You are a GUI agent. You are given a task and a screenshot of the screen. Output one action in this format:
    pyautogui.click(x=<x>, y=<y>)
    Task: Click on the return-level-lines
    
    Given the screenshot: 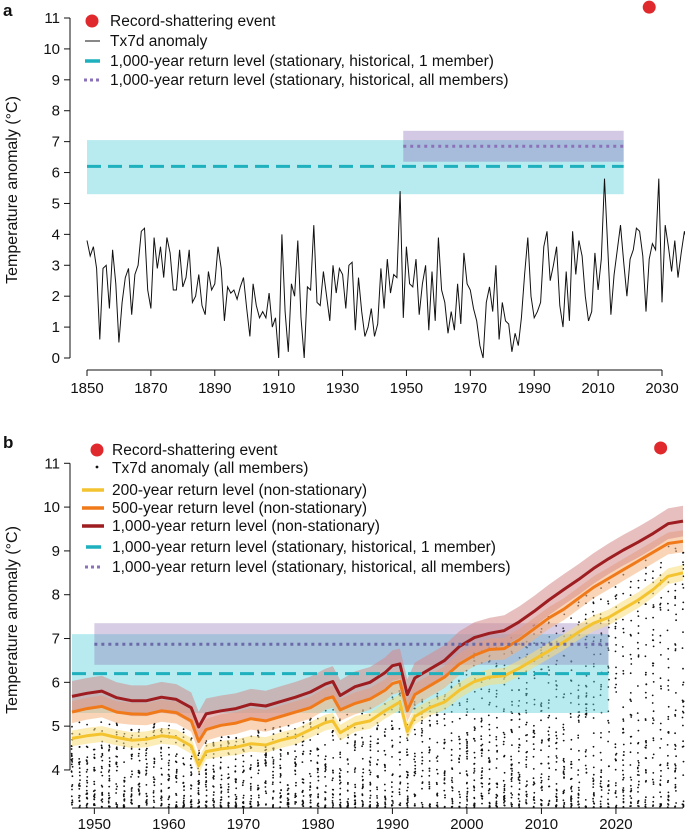 What is the action you would take?
    pyautogui.click(x=355, y=156)
    